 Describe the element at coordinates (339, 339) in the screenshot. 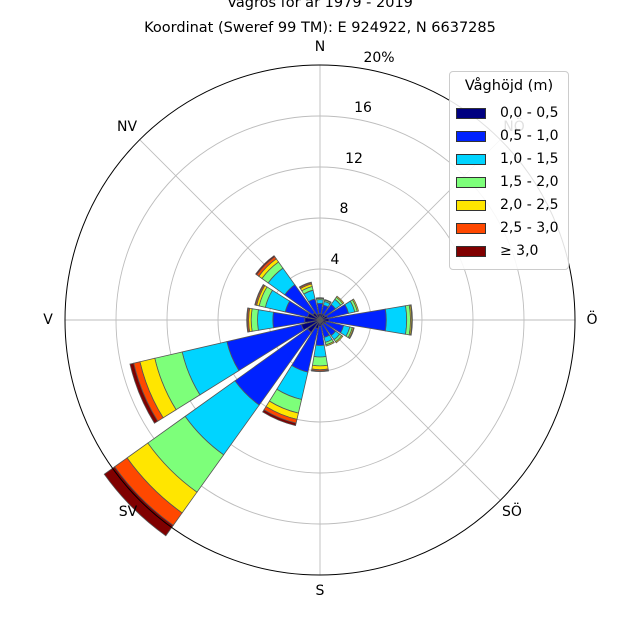

I see `rose-wedge-sö` at that location.